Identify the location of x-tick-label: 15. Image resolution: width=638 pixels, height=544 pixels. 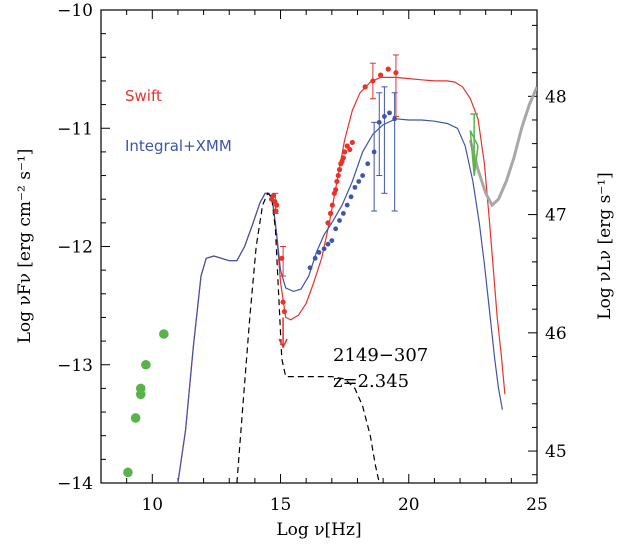
(281, 505).